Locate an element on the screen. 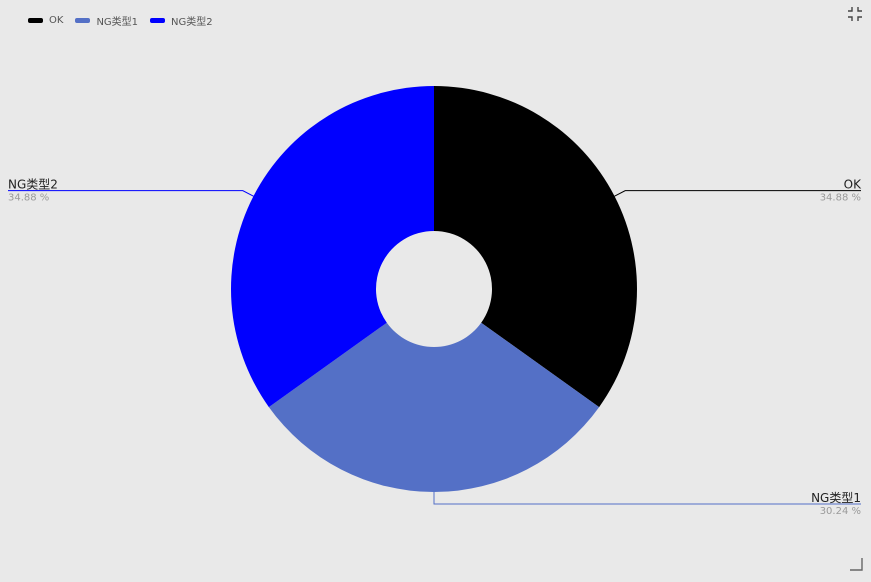 The image size is (871, 582). legend-label-ng2: NG类型2 is located at coordinates (192, 22).